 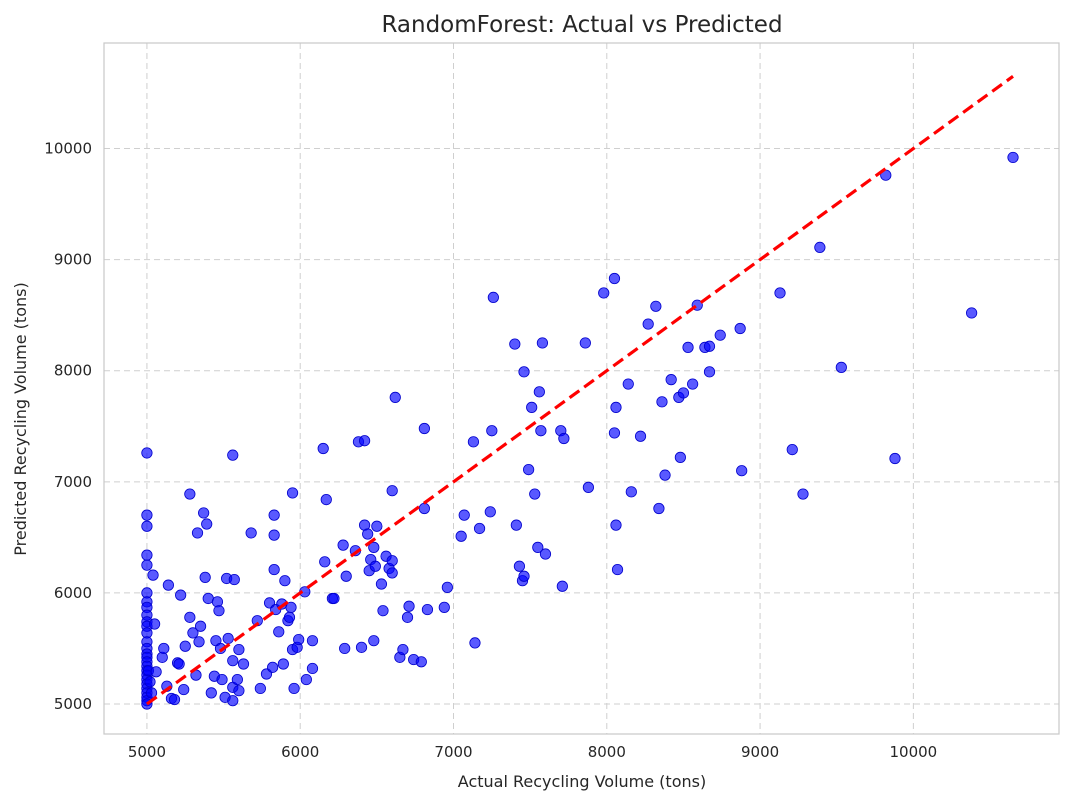 What do you see at coordinates (760, 752) in the screenshot?
I see `x-tick-label: 9000` at bounding box center [760, 752].